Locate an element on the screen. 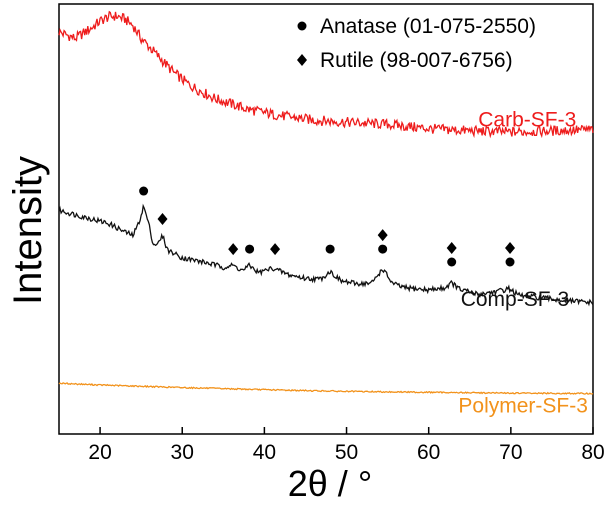 The width and height of the screenshot is (607, 512). x-tick-label: 20 is located at coordinates (99, 452).